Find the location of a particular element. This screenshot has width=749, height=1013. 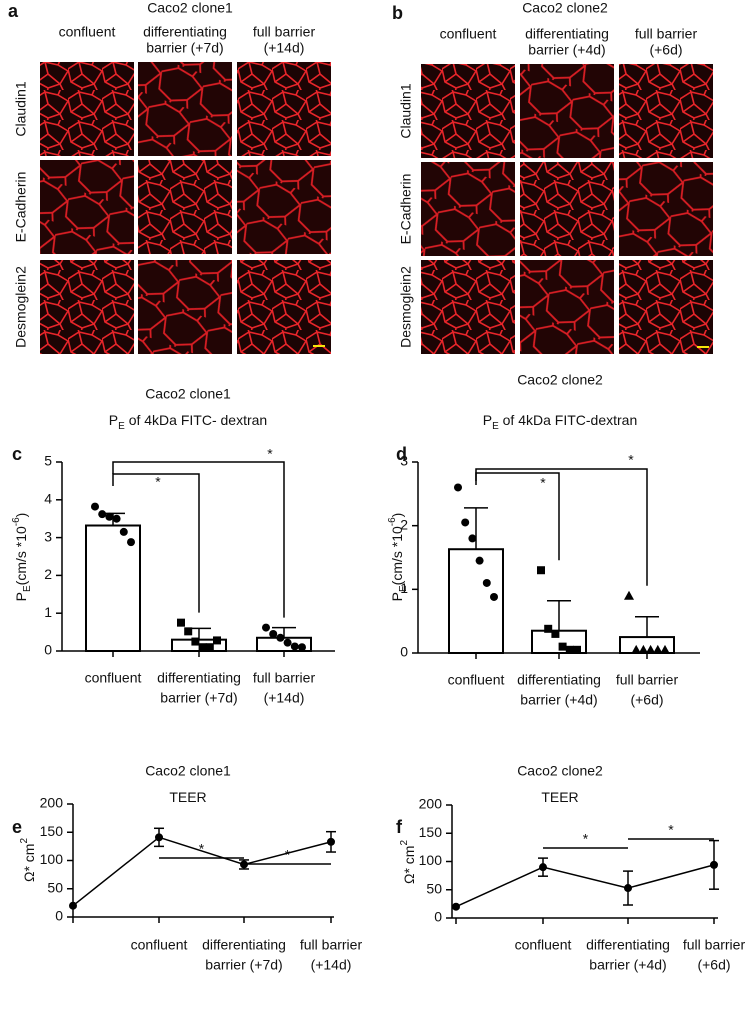

text-part: of 4kDa FITC-dextran is located at coordinates (568, 420).